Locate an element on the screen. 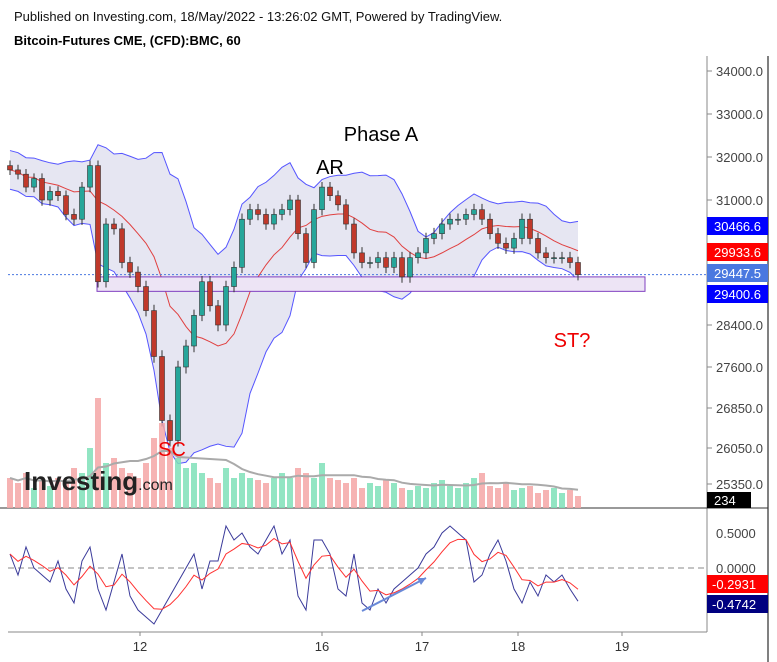 The height and width of the screenshot is (662, 777). oscillator-line is located at coordinates (294, 574).